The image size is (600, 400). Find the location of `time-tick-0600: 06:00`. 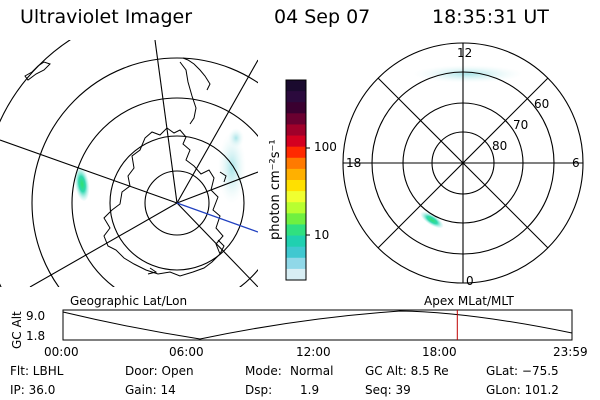

time-tick-0600: 06:00 is located at coordinates (186, 352).